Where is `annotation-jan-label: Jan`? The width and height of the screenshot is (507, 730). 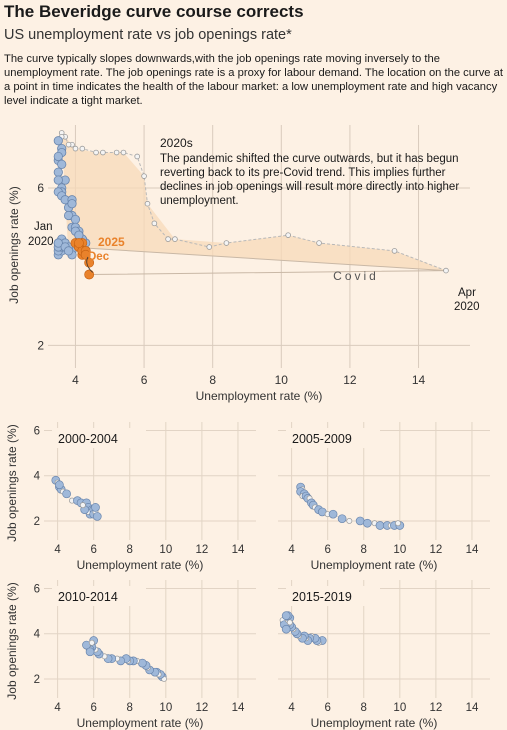
annotation-jan-label: Jan is located at coordinates (43, 227).